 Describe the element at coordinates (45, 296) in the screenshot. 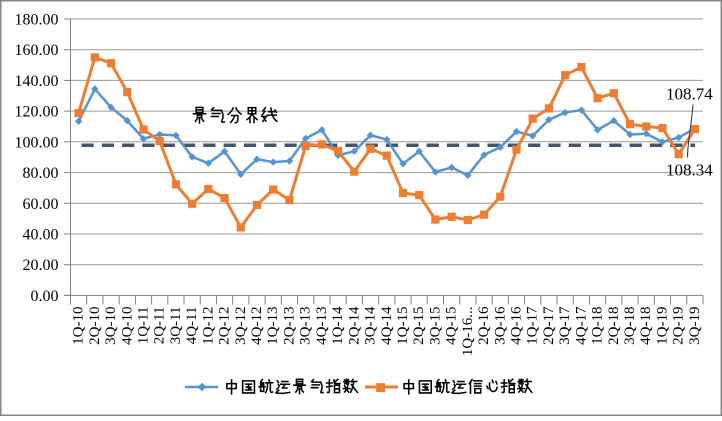

I see `svg-text: 0.00` at that location.